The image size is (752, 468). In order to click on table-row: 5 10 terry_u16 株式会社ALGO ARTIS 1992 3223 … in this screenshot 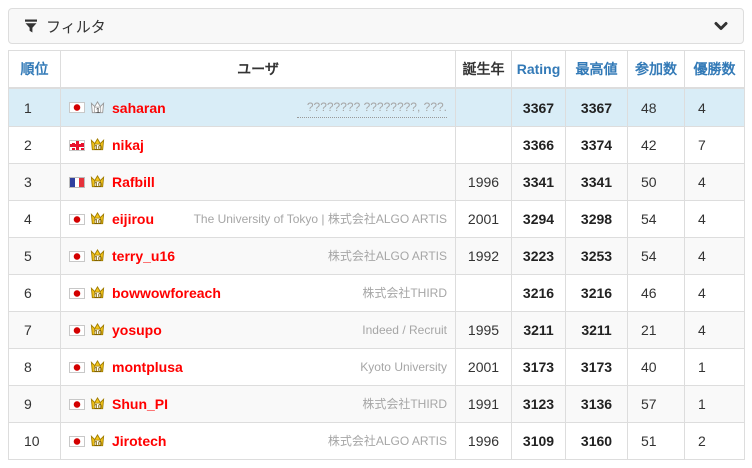, I will do `click(376, 256)`.